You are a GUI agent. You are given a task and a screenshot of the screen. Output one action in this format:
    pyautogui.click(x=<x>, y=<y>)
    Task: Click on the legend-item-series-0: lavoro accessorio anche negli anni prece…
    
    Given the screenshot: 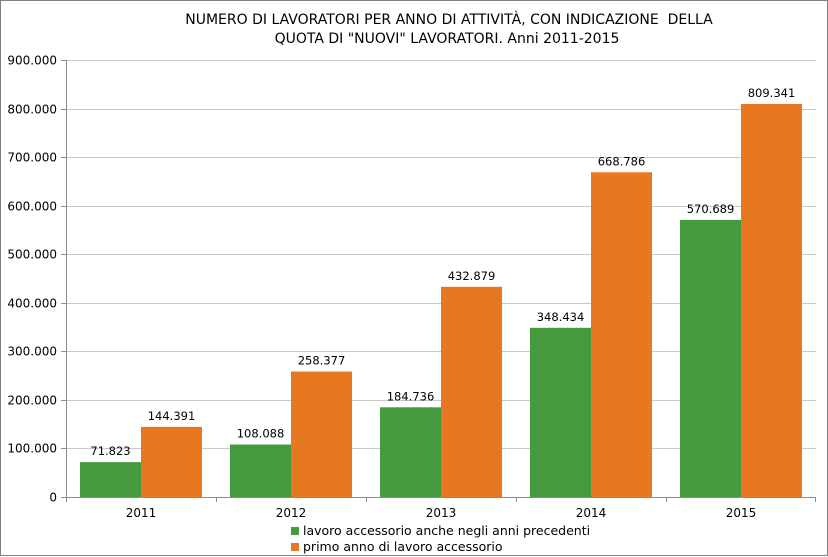 What is the action you would take?
    pyautogui.click(x=440, y=530)
    